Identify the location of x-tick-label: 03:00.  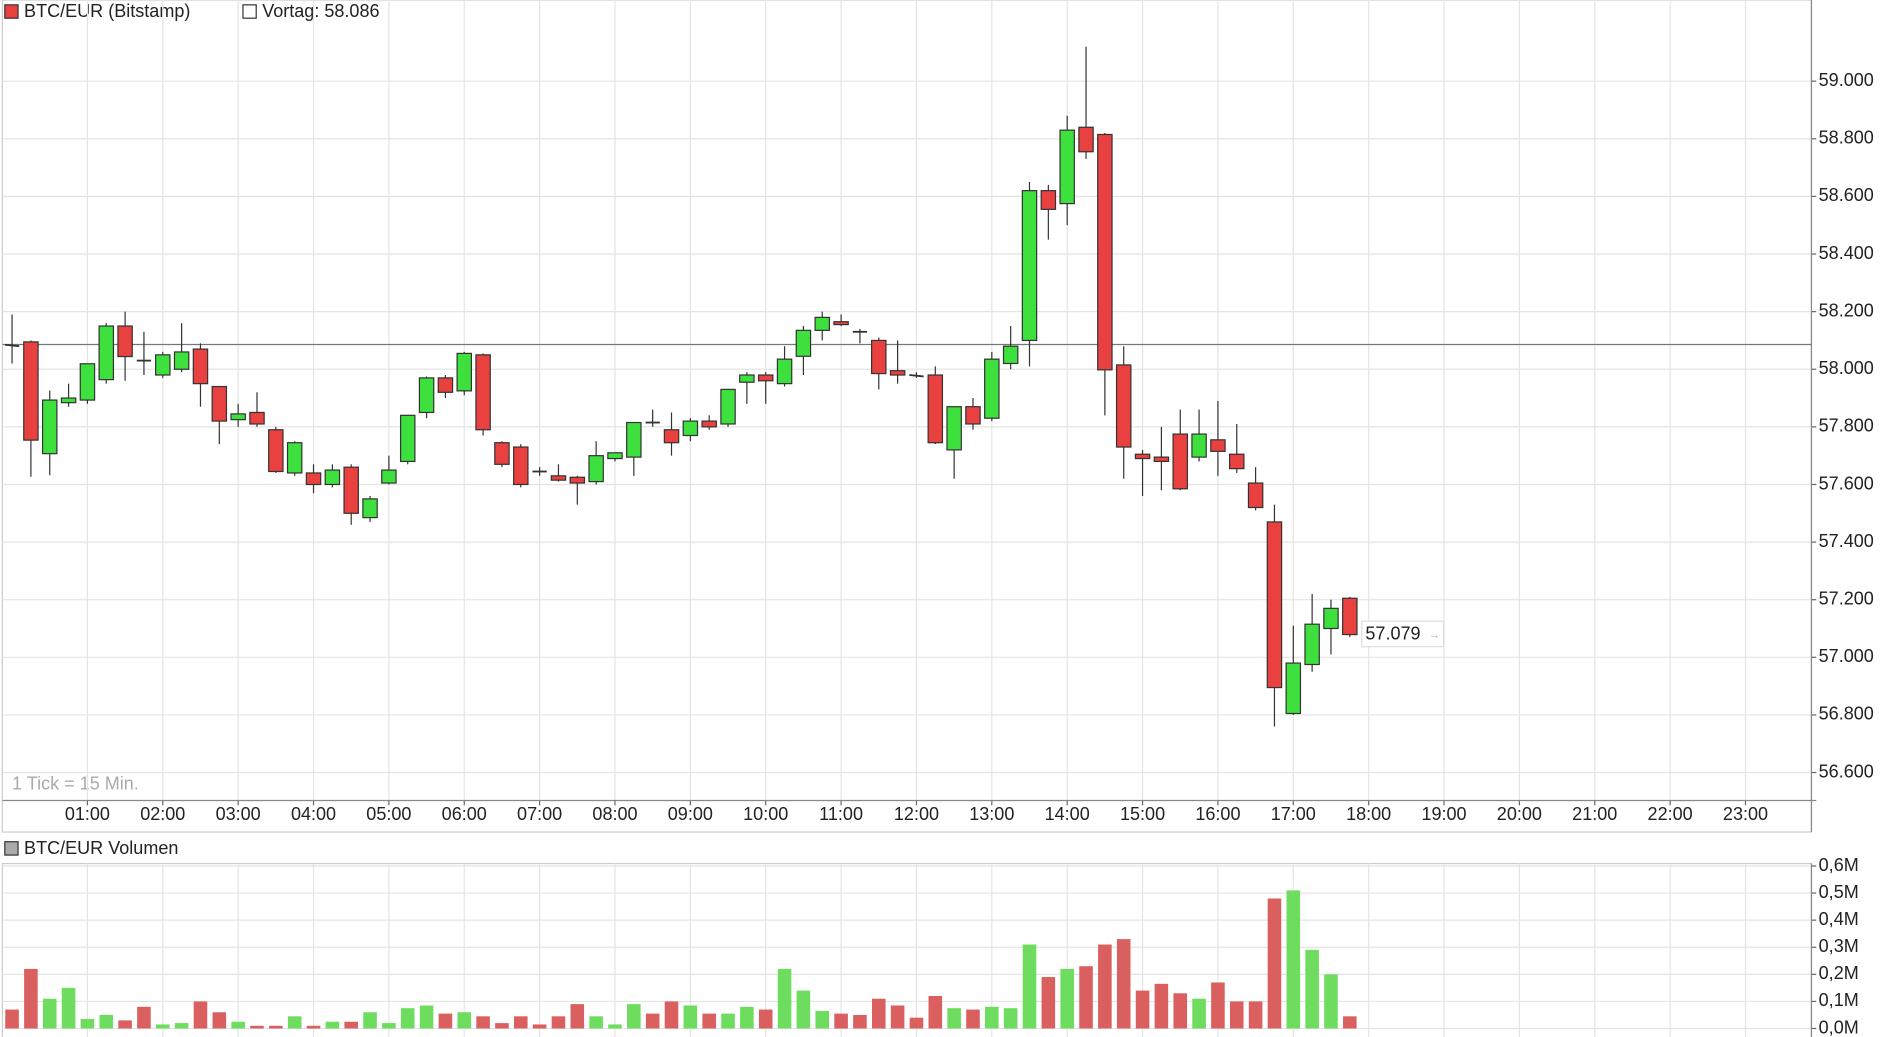
(238, 814).